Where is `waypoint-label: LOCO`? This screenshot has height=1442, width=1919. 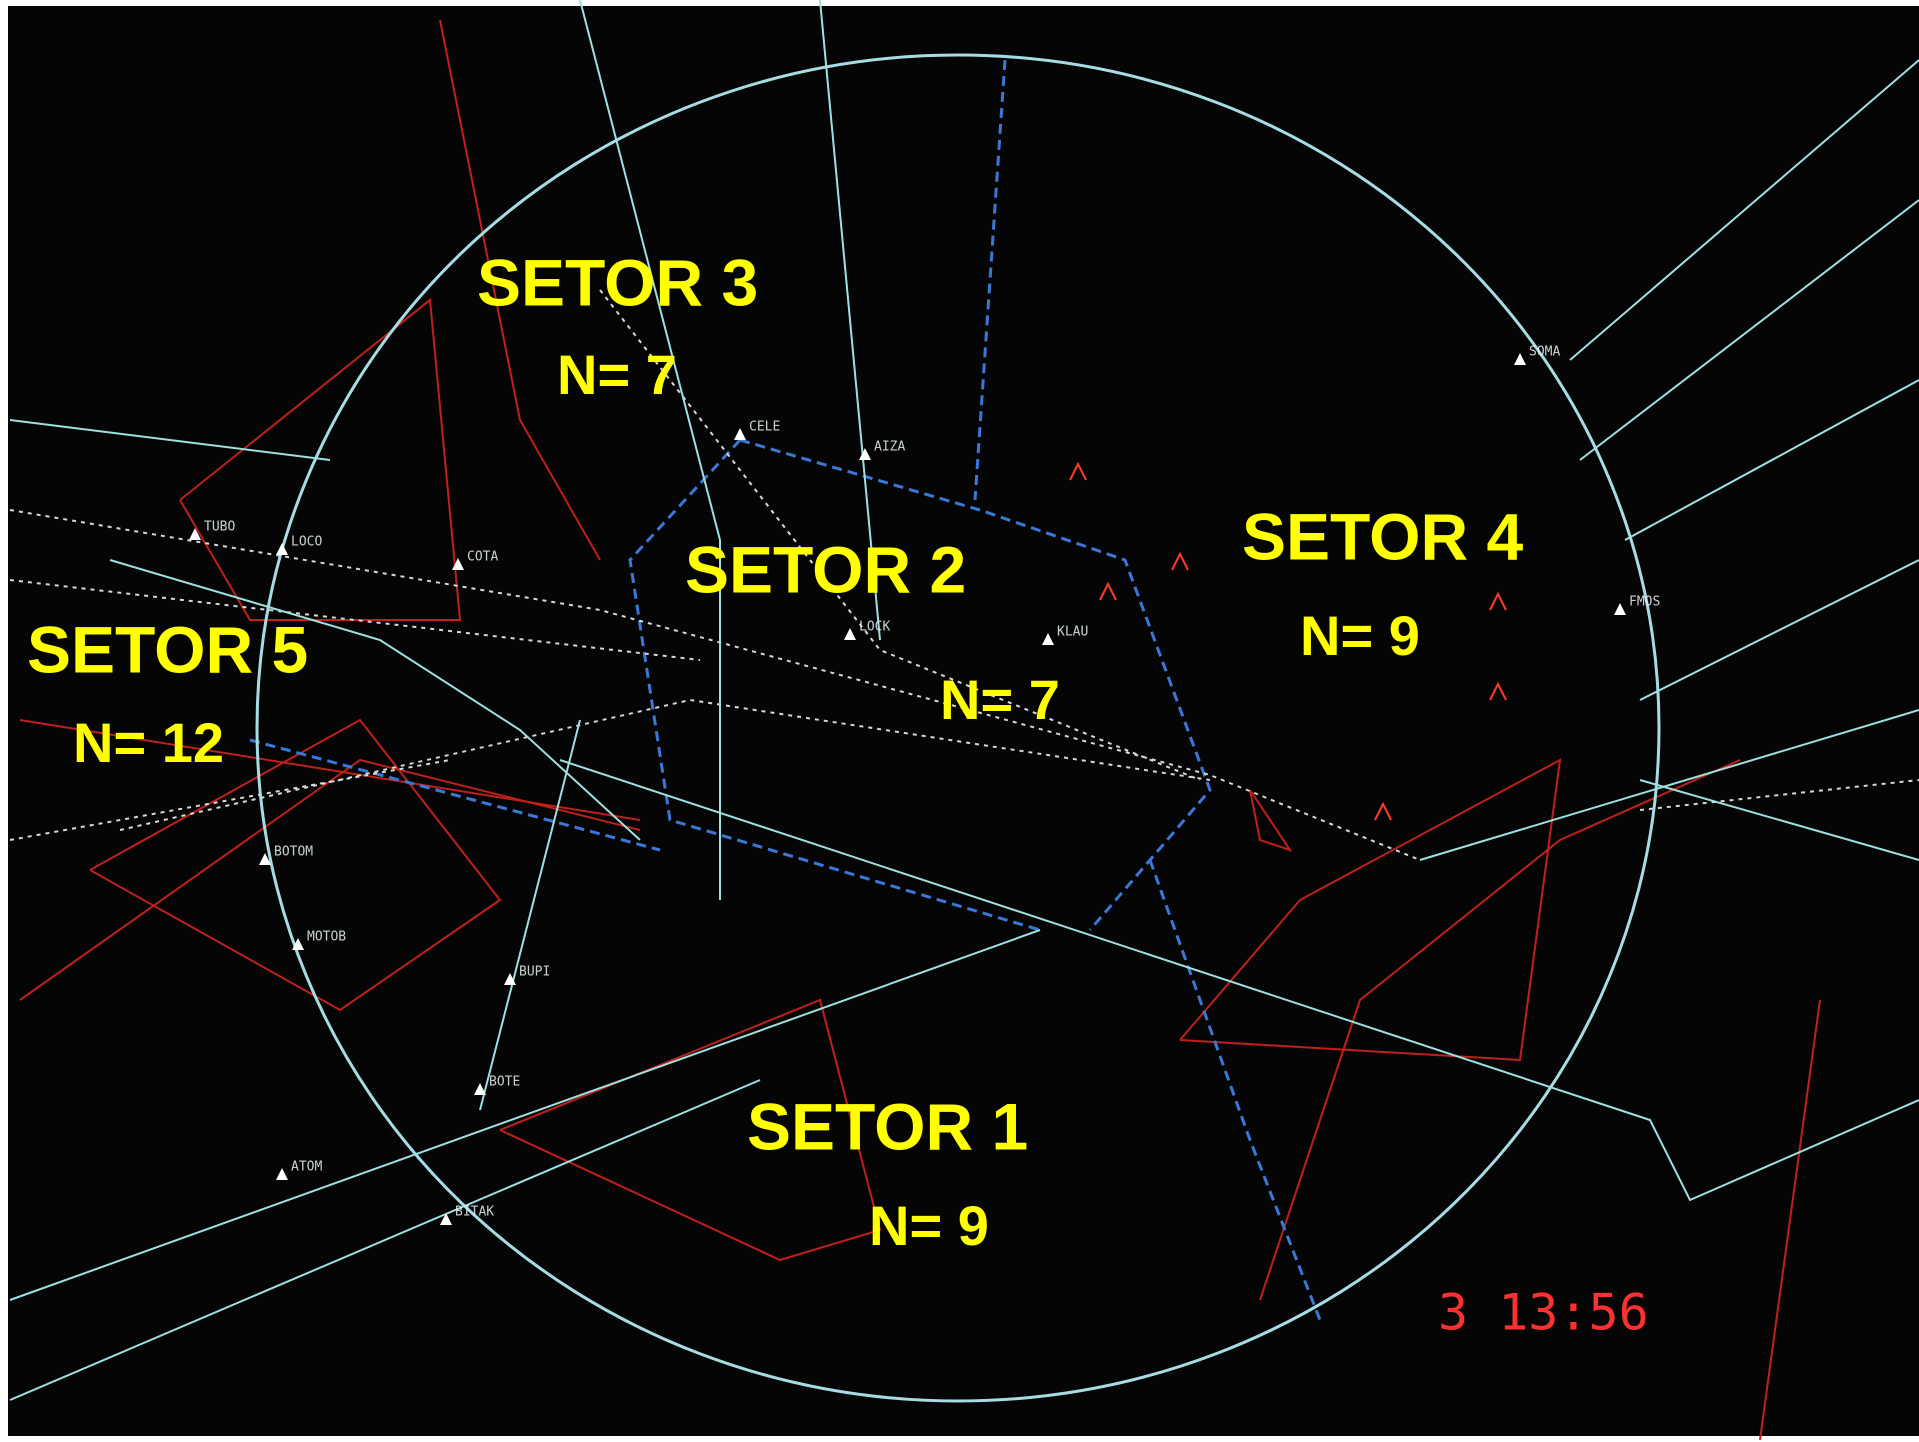
waypoint-label: LOCO is located at coordinates (306, 542).